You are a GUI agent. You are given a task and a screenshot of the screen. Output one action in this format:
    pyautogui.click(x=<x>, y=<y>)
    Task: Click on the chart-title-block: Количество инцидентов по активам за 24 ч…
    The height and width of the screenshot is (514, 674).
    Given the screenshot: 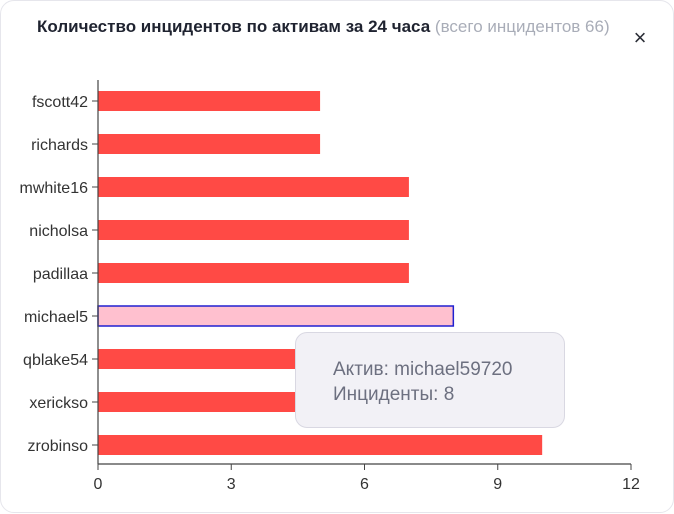 What is the action you would take?
    pyautogui.click(x=330, y=27)
    